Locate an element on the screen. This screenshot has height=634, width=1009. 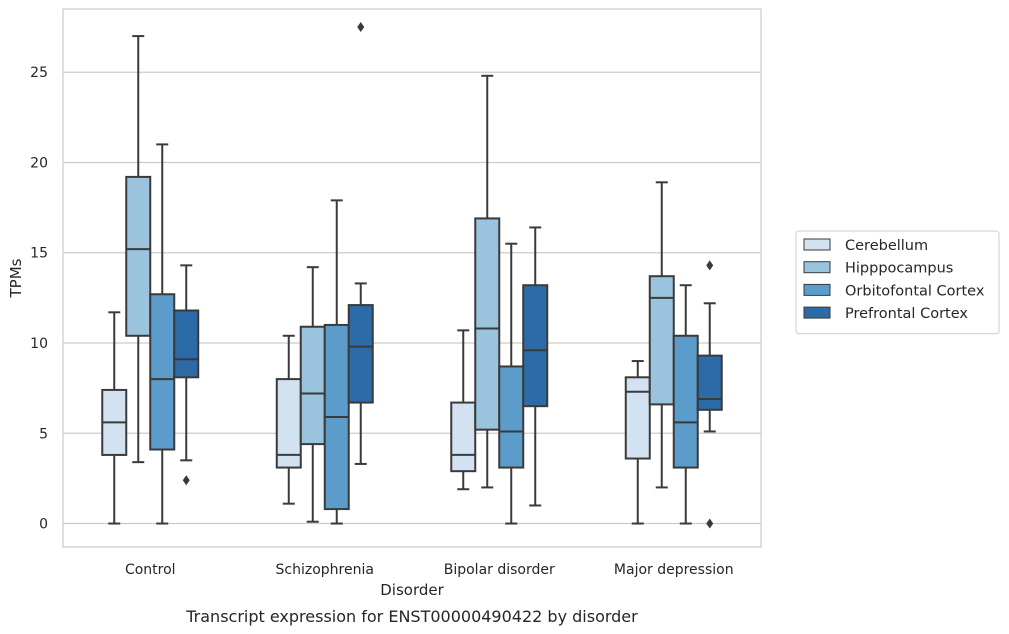
legend-label: Cerebellum is located at coordinates (886, 246).